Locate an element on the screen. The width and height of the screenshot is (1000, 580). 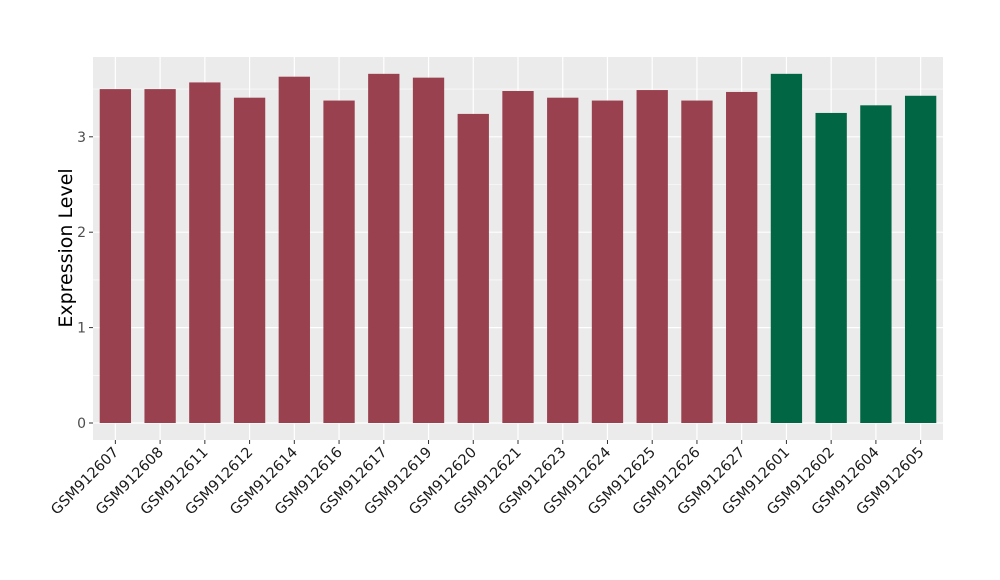
bar-GSM912605 is located at coordinates (920, 259).